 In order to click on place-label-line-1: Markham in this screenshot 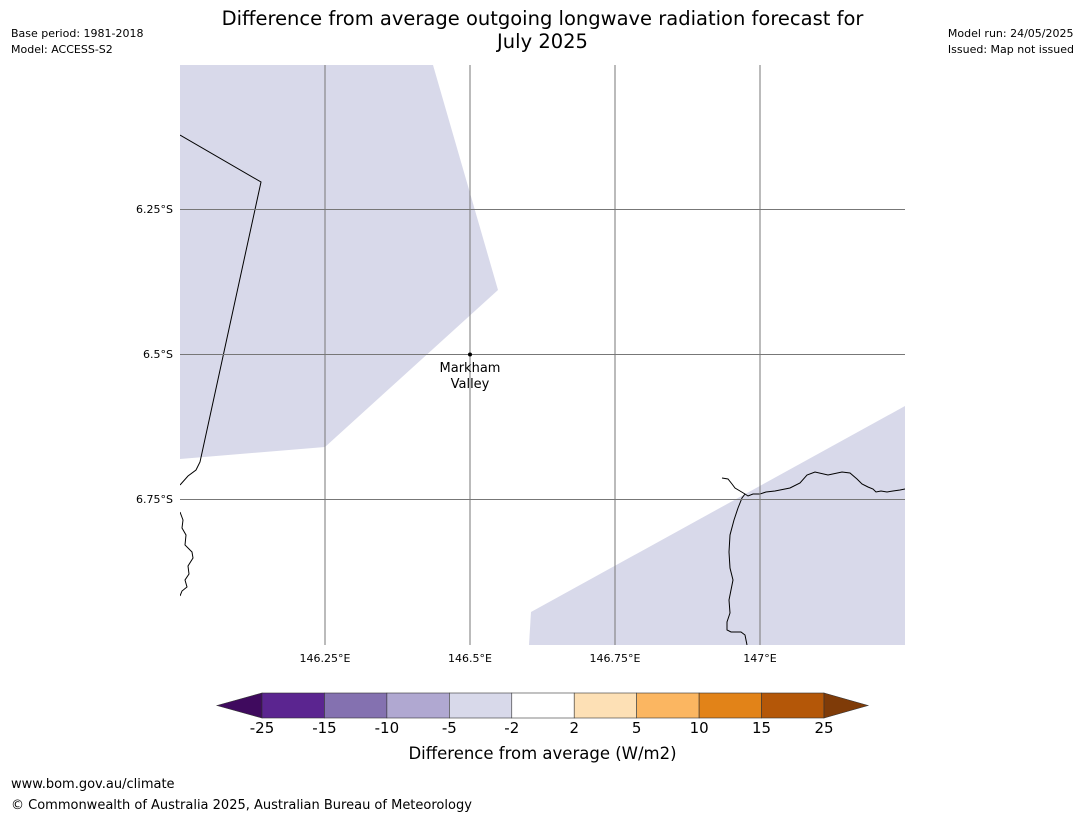, I will do `click(470, 368)`.